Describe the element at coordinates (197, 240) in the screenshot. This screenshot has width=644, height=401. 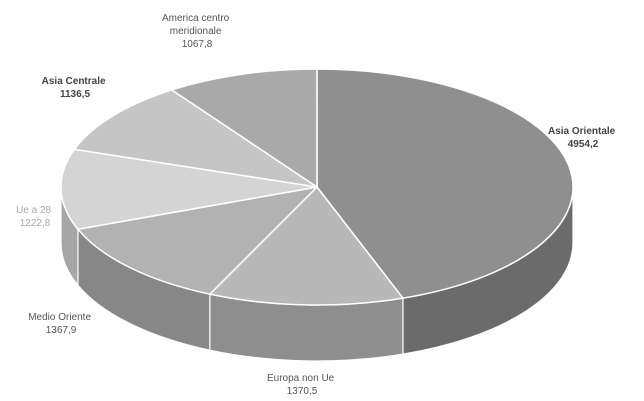
I see `pie-slice-medio-oriente` at that location.